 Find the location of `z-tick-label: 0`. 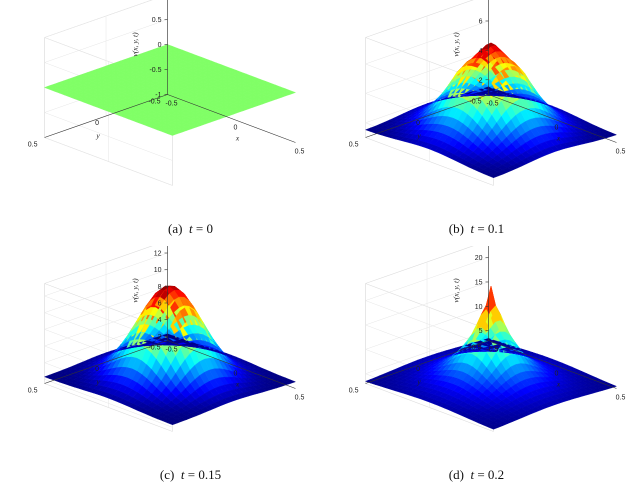

z-tick-label: 0 is located at coordinates (160, 45).